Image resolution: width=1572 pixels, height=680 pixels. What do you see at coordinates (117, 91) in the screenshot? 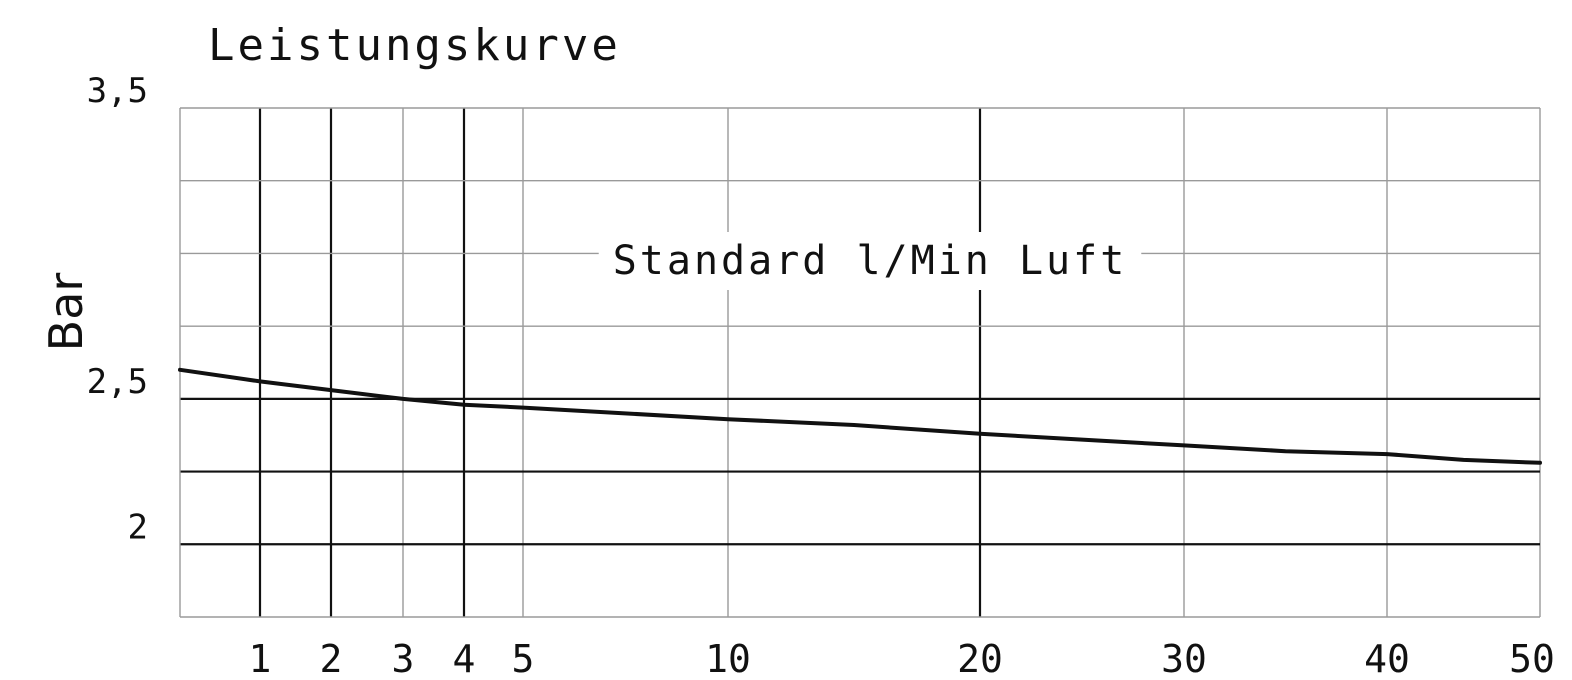
I see `y-tick-label: 3,5` at bounding box center [117, 91].